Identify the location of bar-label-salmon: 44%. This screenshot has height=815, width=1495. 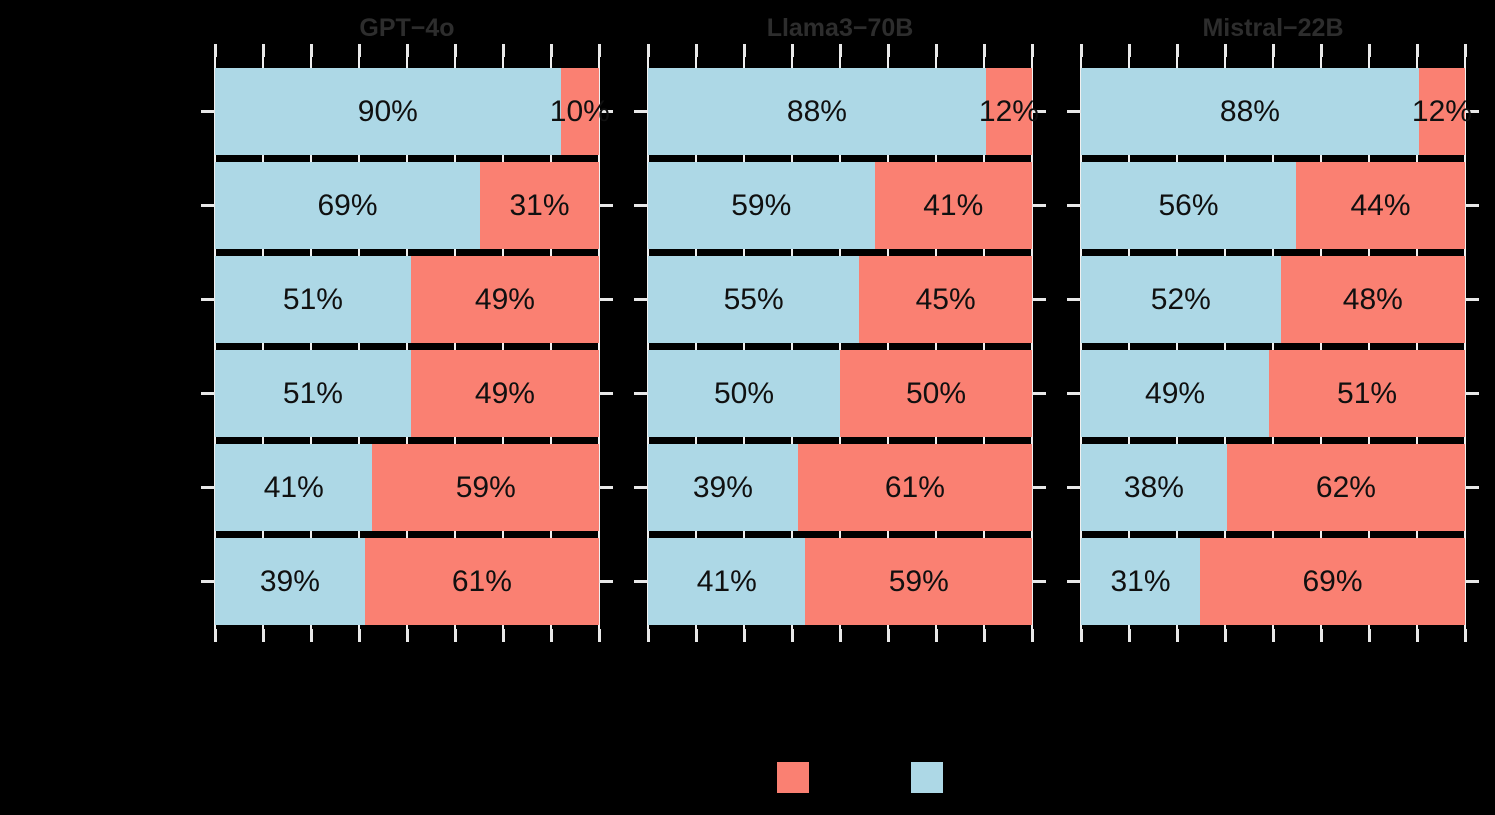
(1380, 205).